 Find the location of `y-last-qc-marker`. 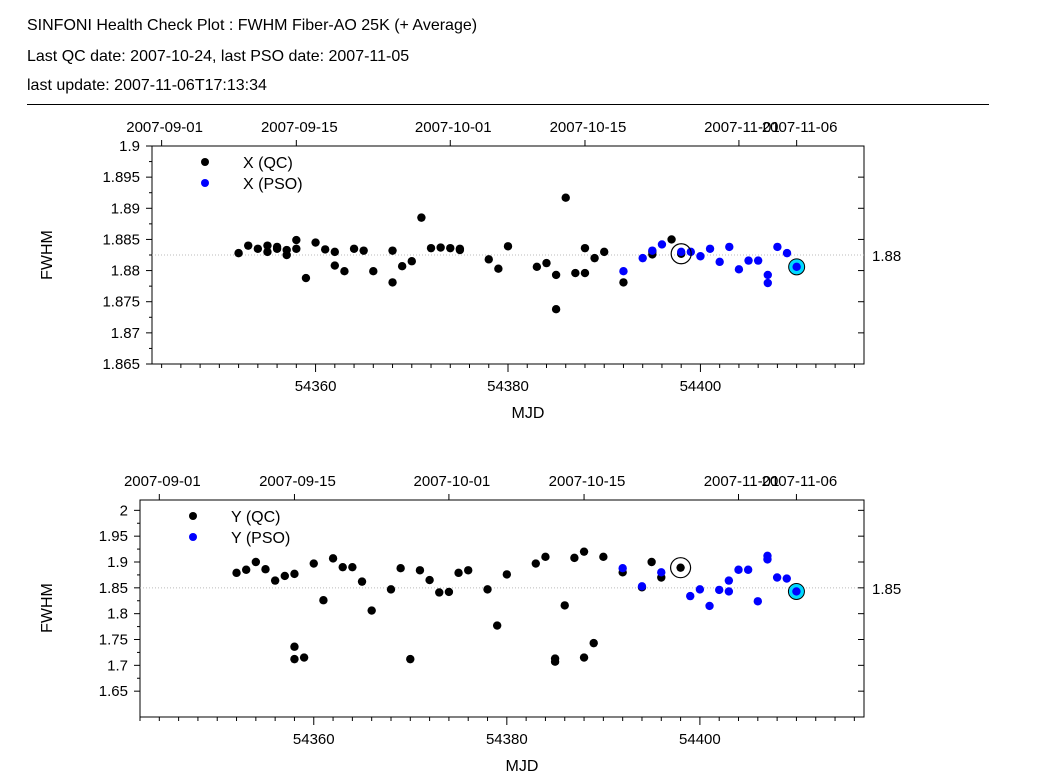

y-last-qc-marker is located at coordinates (680, 568).